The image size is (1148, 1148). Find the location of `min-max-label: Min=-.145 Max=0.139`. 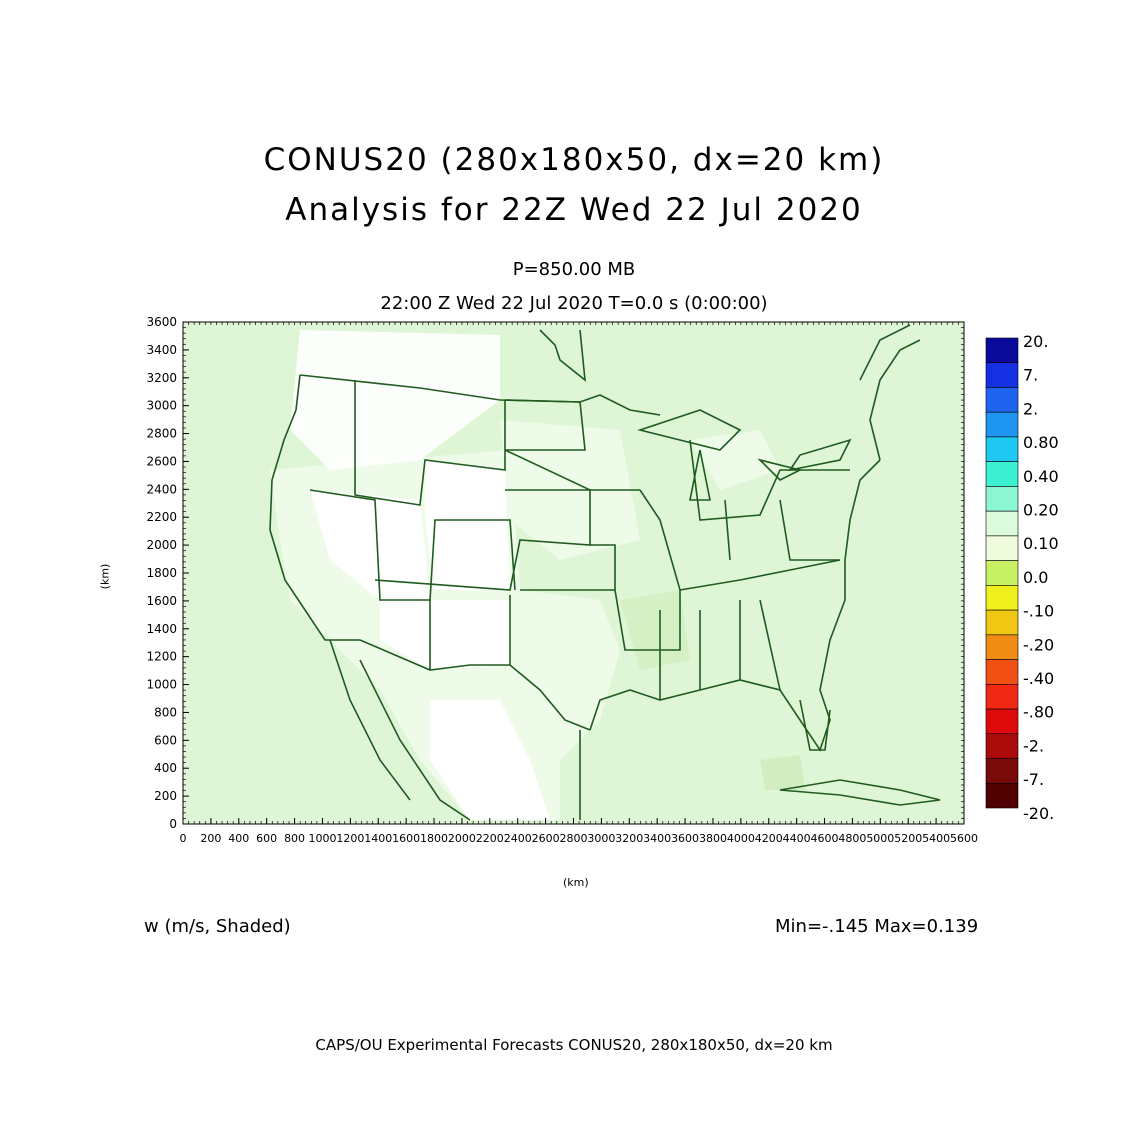

min-max-label: Min=-.145 Max=0.139 is located at coordinates (877, 926).